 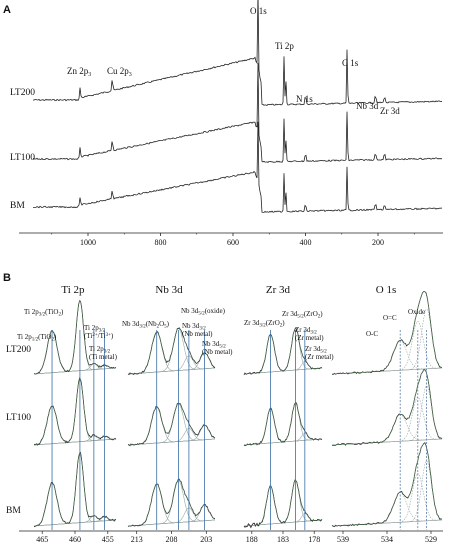 I want to click on hr-x-tick-label: 203, so click(x=206, y=539).